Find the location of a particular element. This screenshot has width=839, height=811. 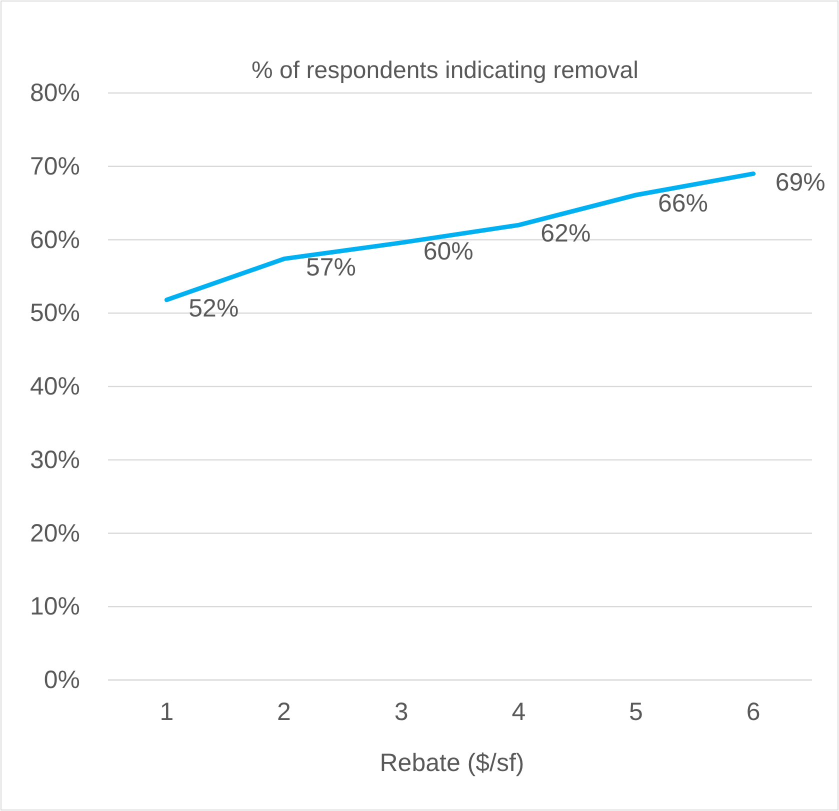

data-label: 52% is located at coordinates (213, 308).